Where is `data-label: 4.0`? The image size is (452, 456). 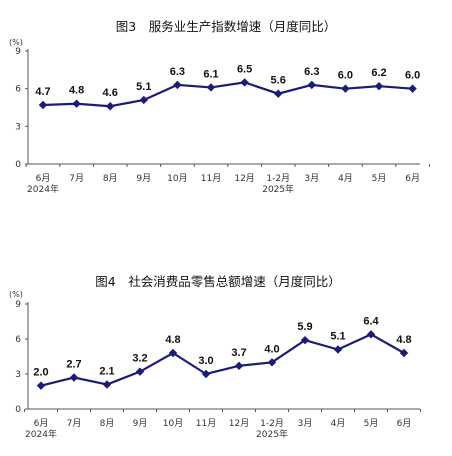
data-label: 4.0 is located at coordinates (271, 349).